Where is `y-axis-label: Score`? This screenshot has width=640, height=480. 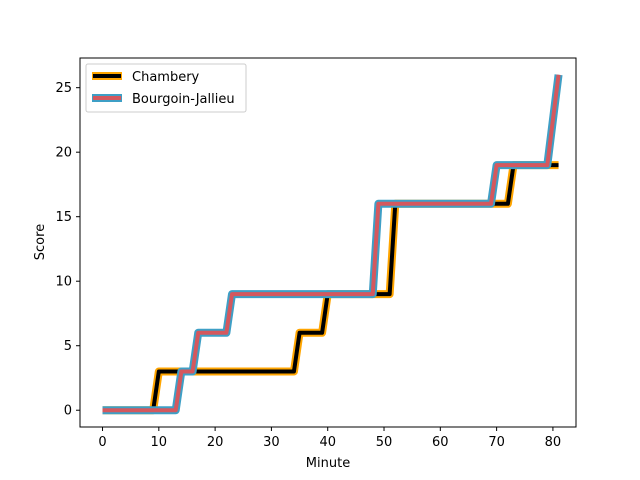
y-axis-label: Score is located at coordinates (40, 242).